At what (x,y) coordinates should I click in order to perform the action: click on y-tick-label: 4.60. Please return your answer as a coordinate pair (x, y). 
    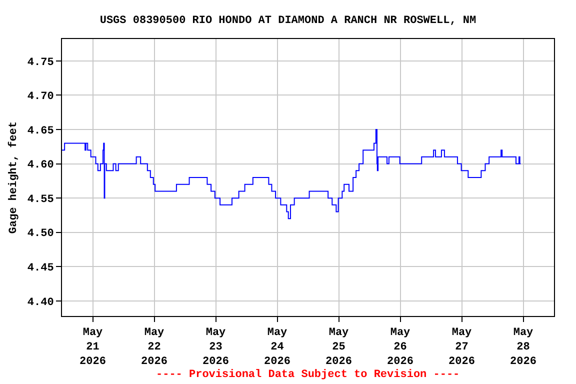
    Looking at the image, I should click on (40, 166).